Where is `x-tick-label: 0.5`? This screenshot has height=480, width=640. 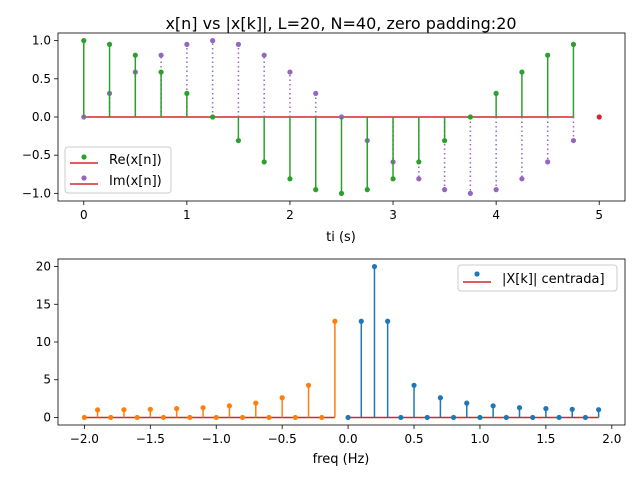
x-tick-label: 0.5 is located at coordinates (413, 439).